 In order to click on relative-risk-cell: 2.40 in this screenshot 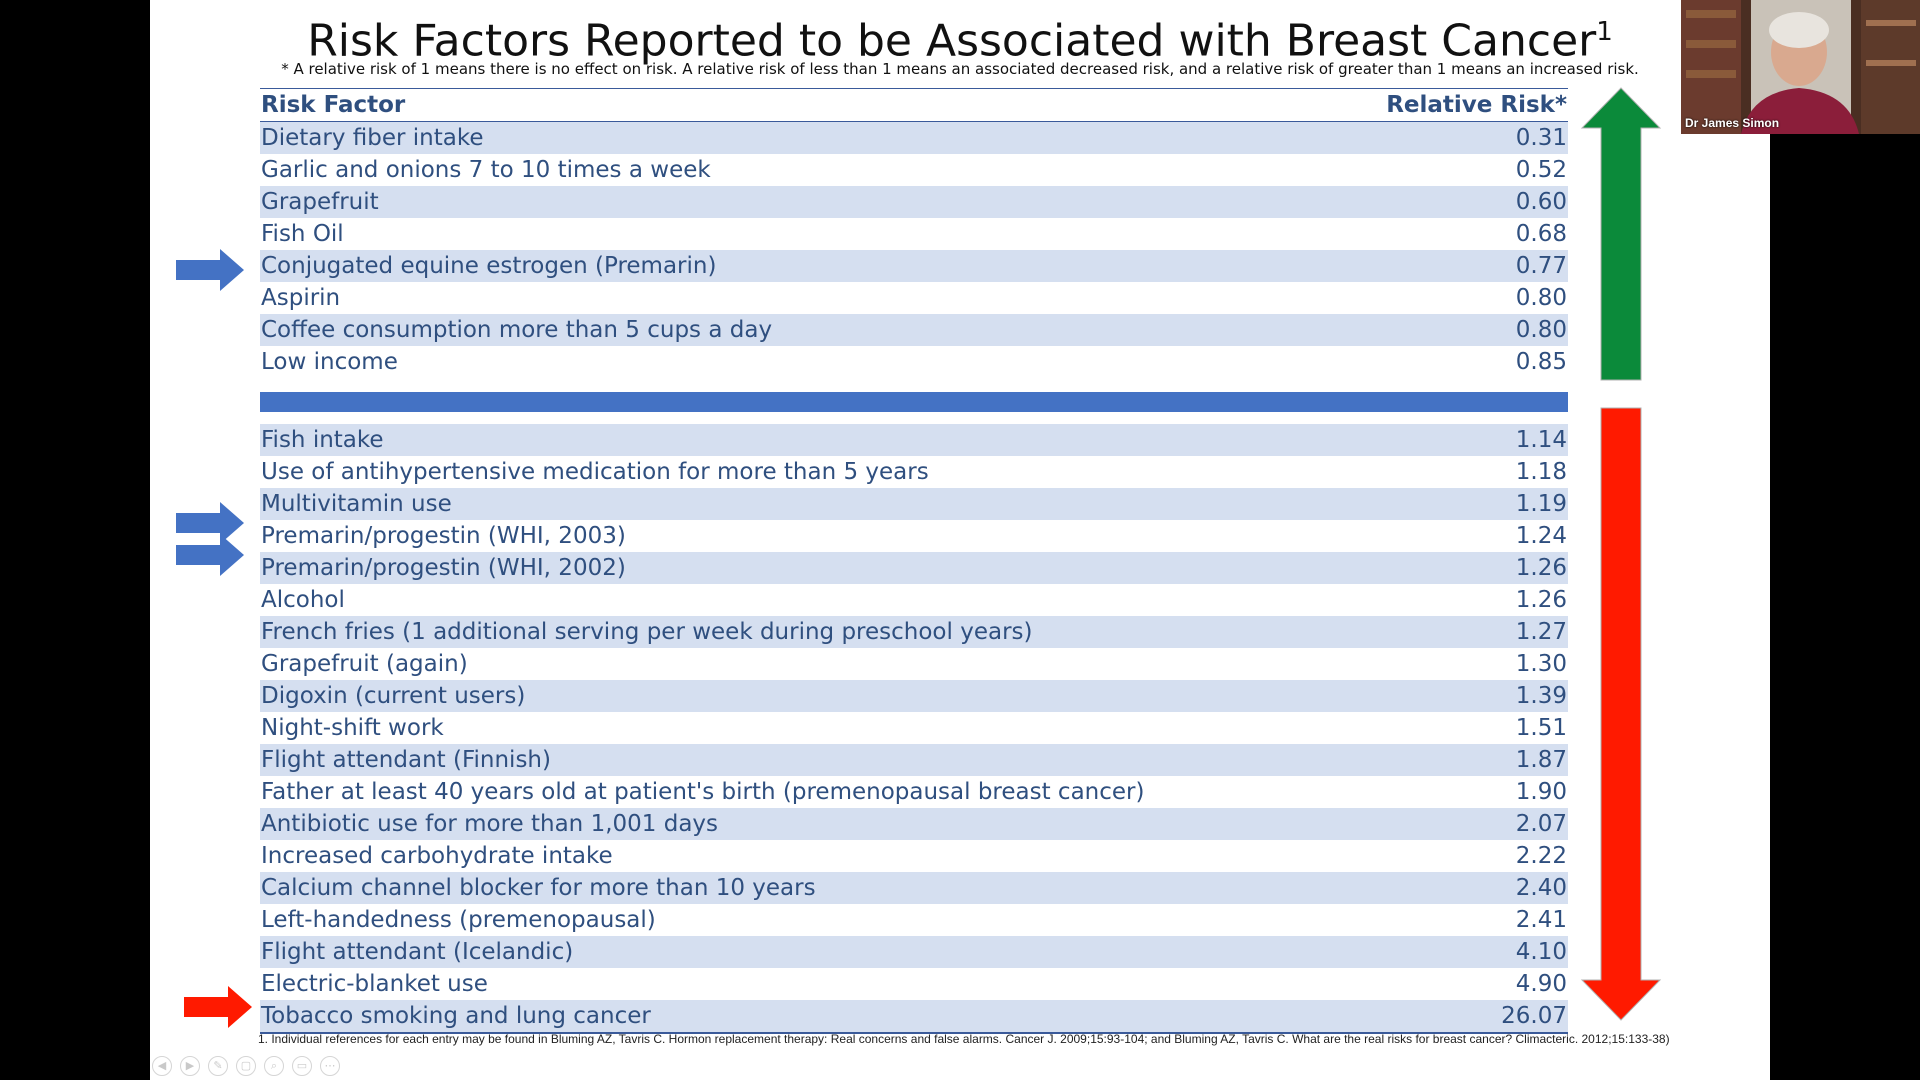, I will do `click(1541, 888)`.